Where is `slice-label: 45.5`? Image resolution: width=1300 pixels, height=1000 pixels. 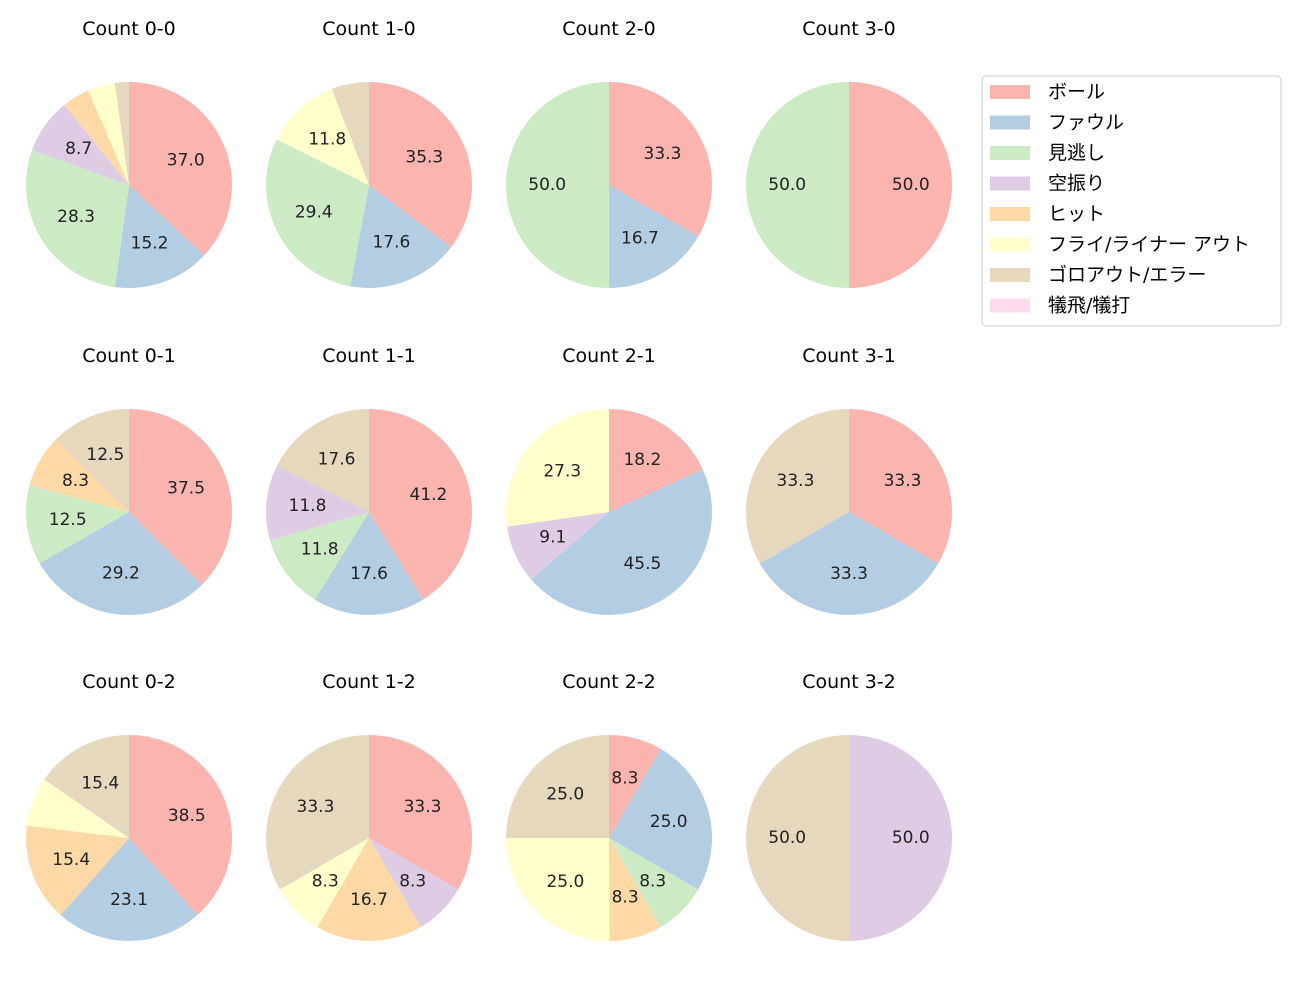
slice-label: 45.5 is located at coordinates (642, 564).